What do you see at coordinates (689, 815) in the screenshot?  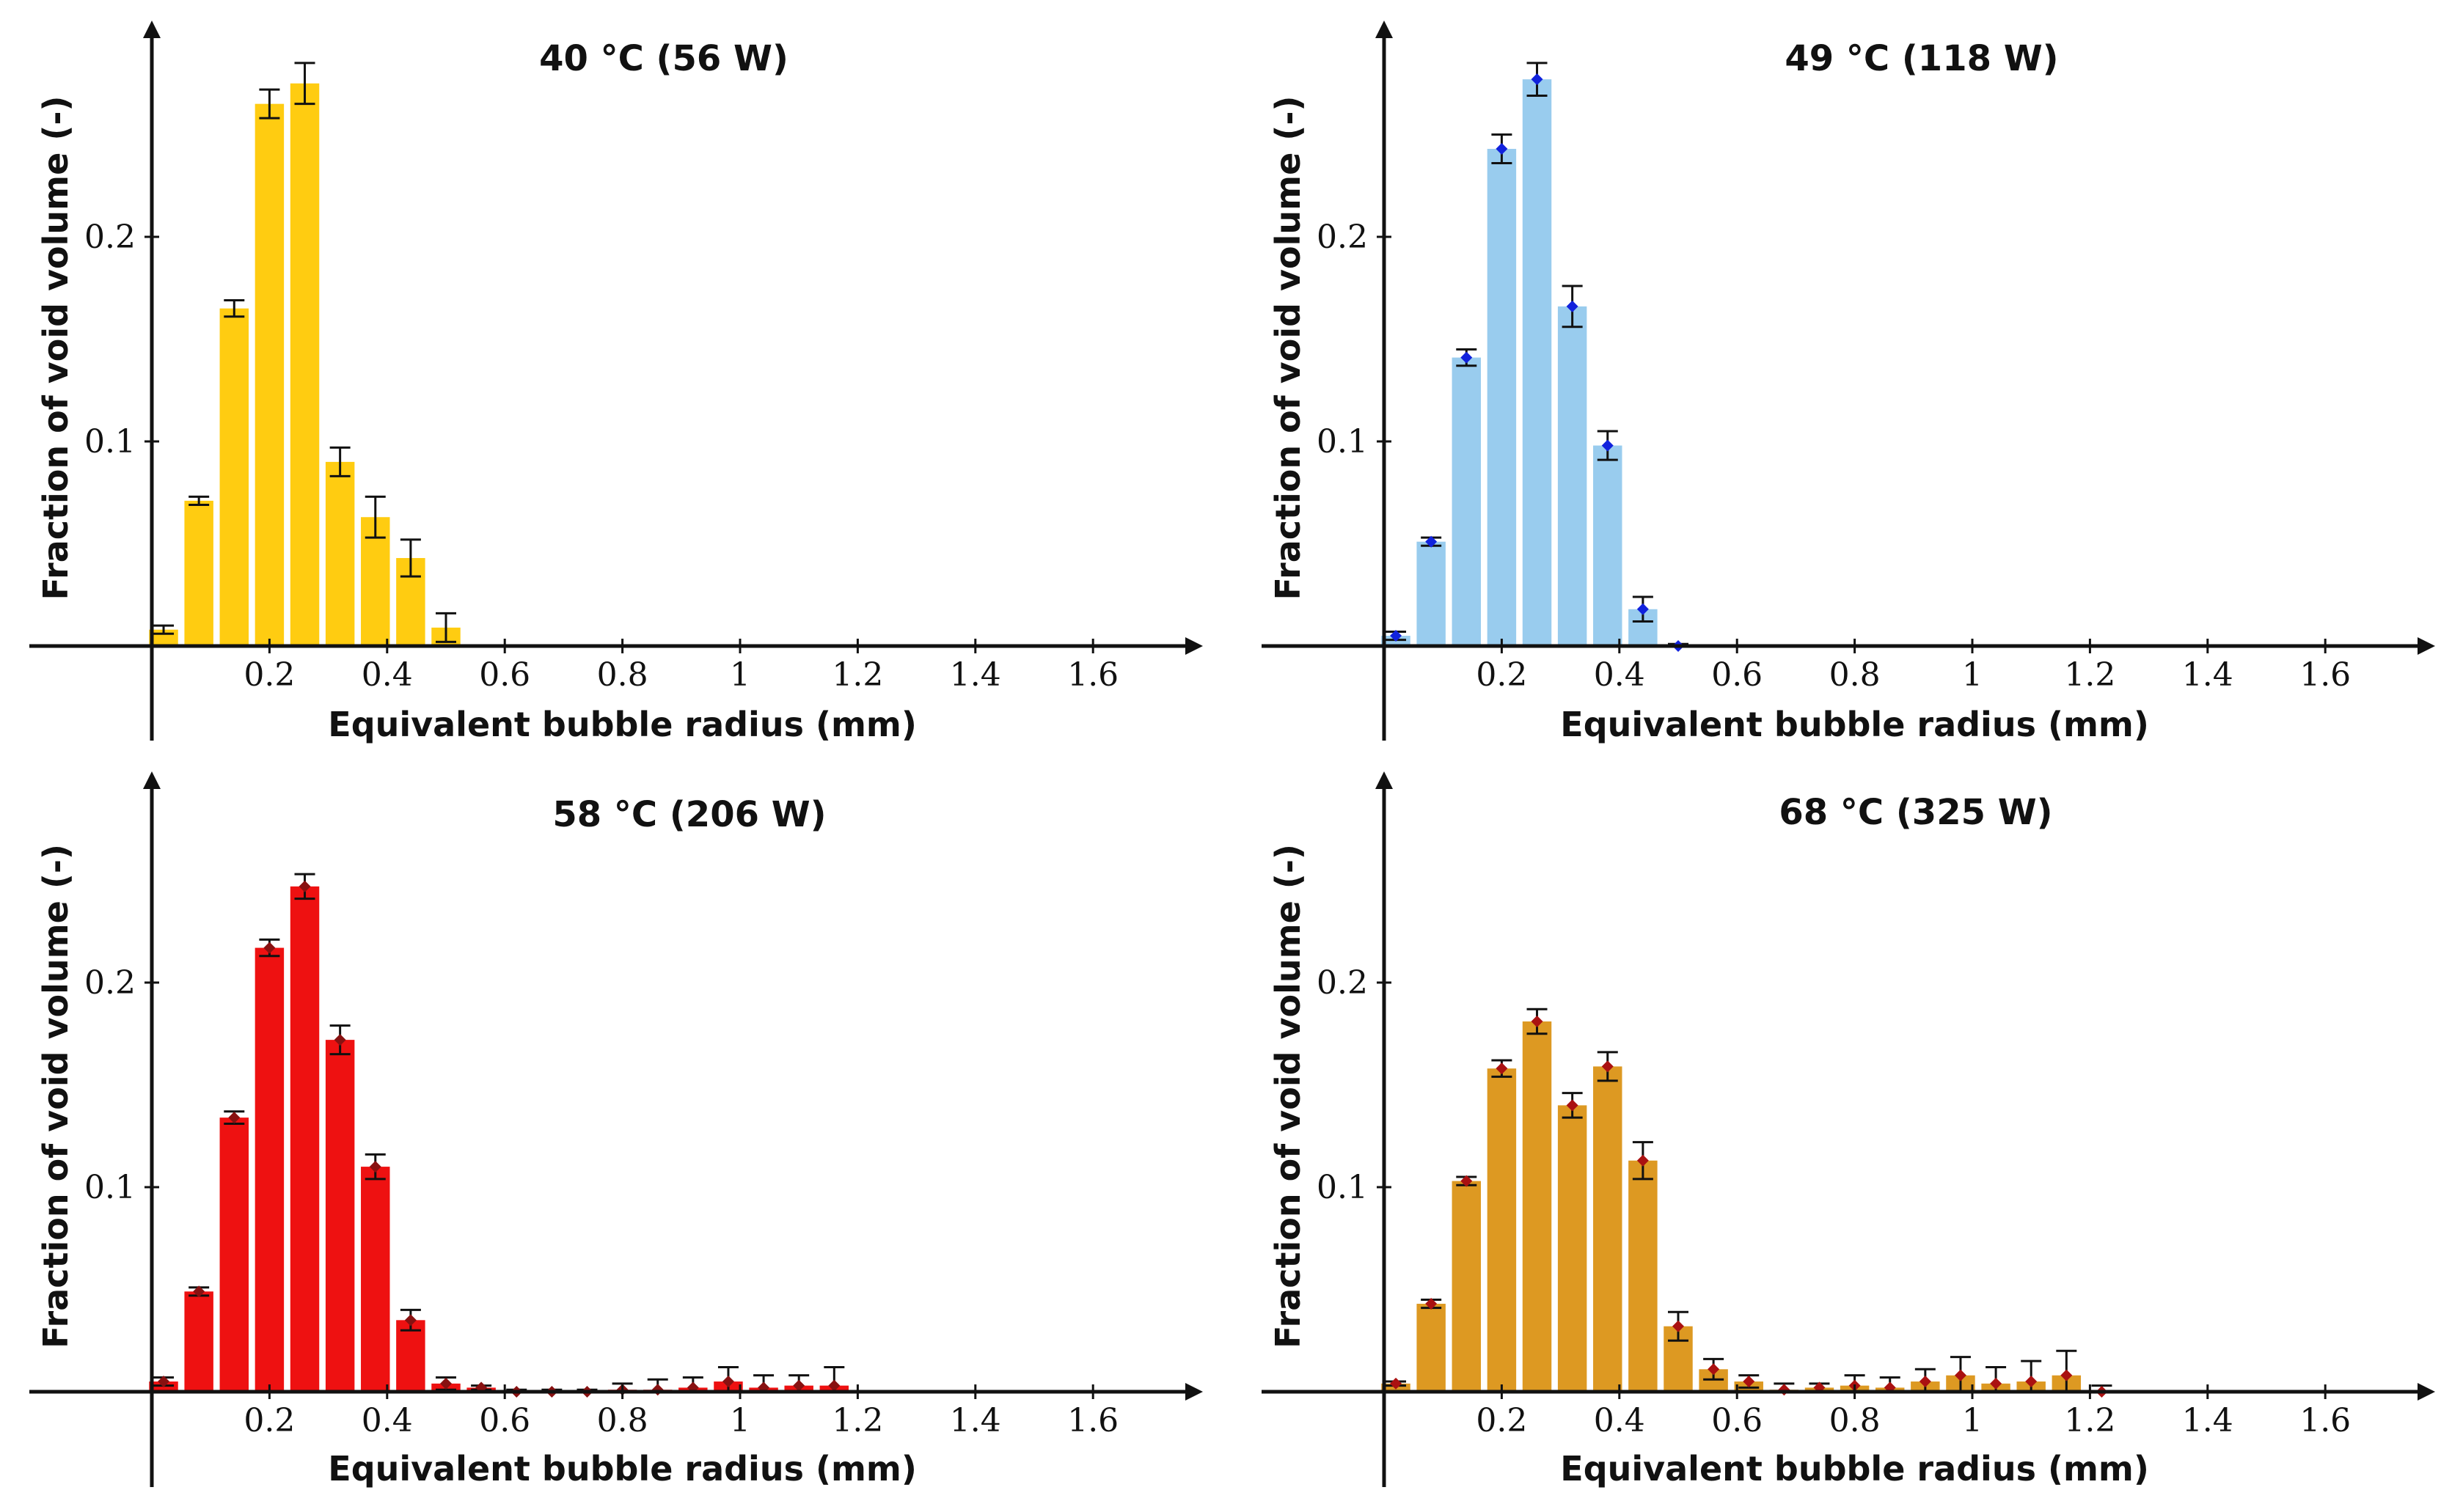 I see `chart-title: 58 °C (206 W)` at bounding box center [689, 815].